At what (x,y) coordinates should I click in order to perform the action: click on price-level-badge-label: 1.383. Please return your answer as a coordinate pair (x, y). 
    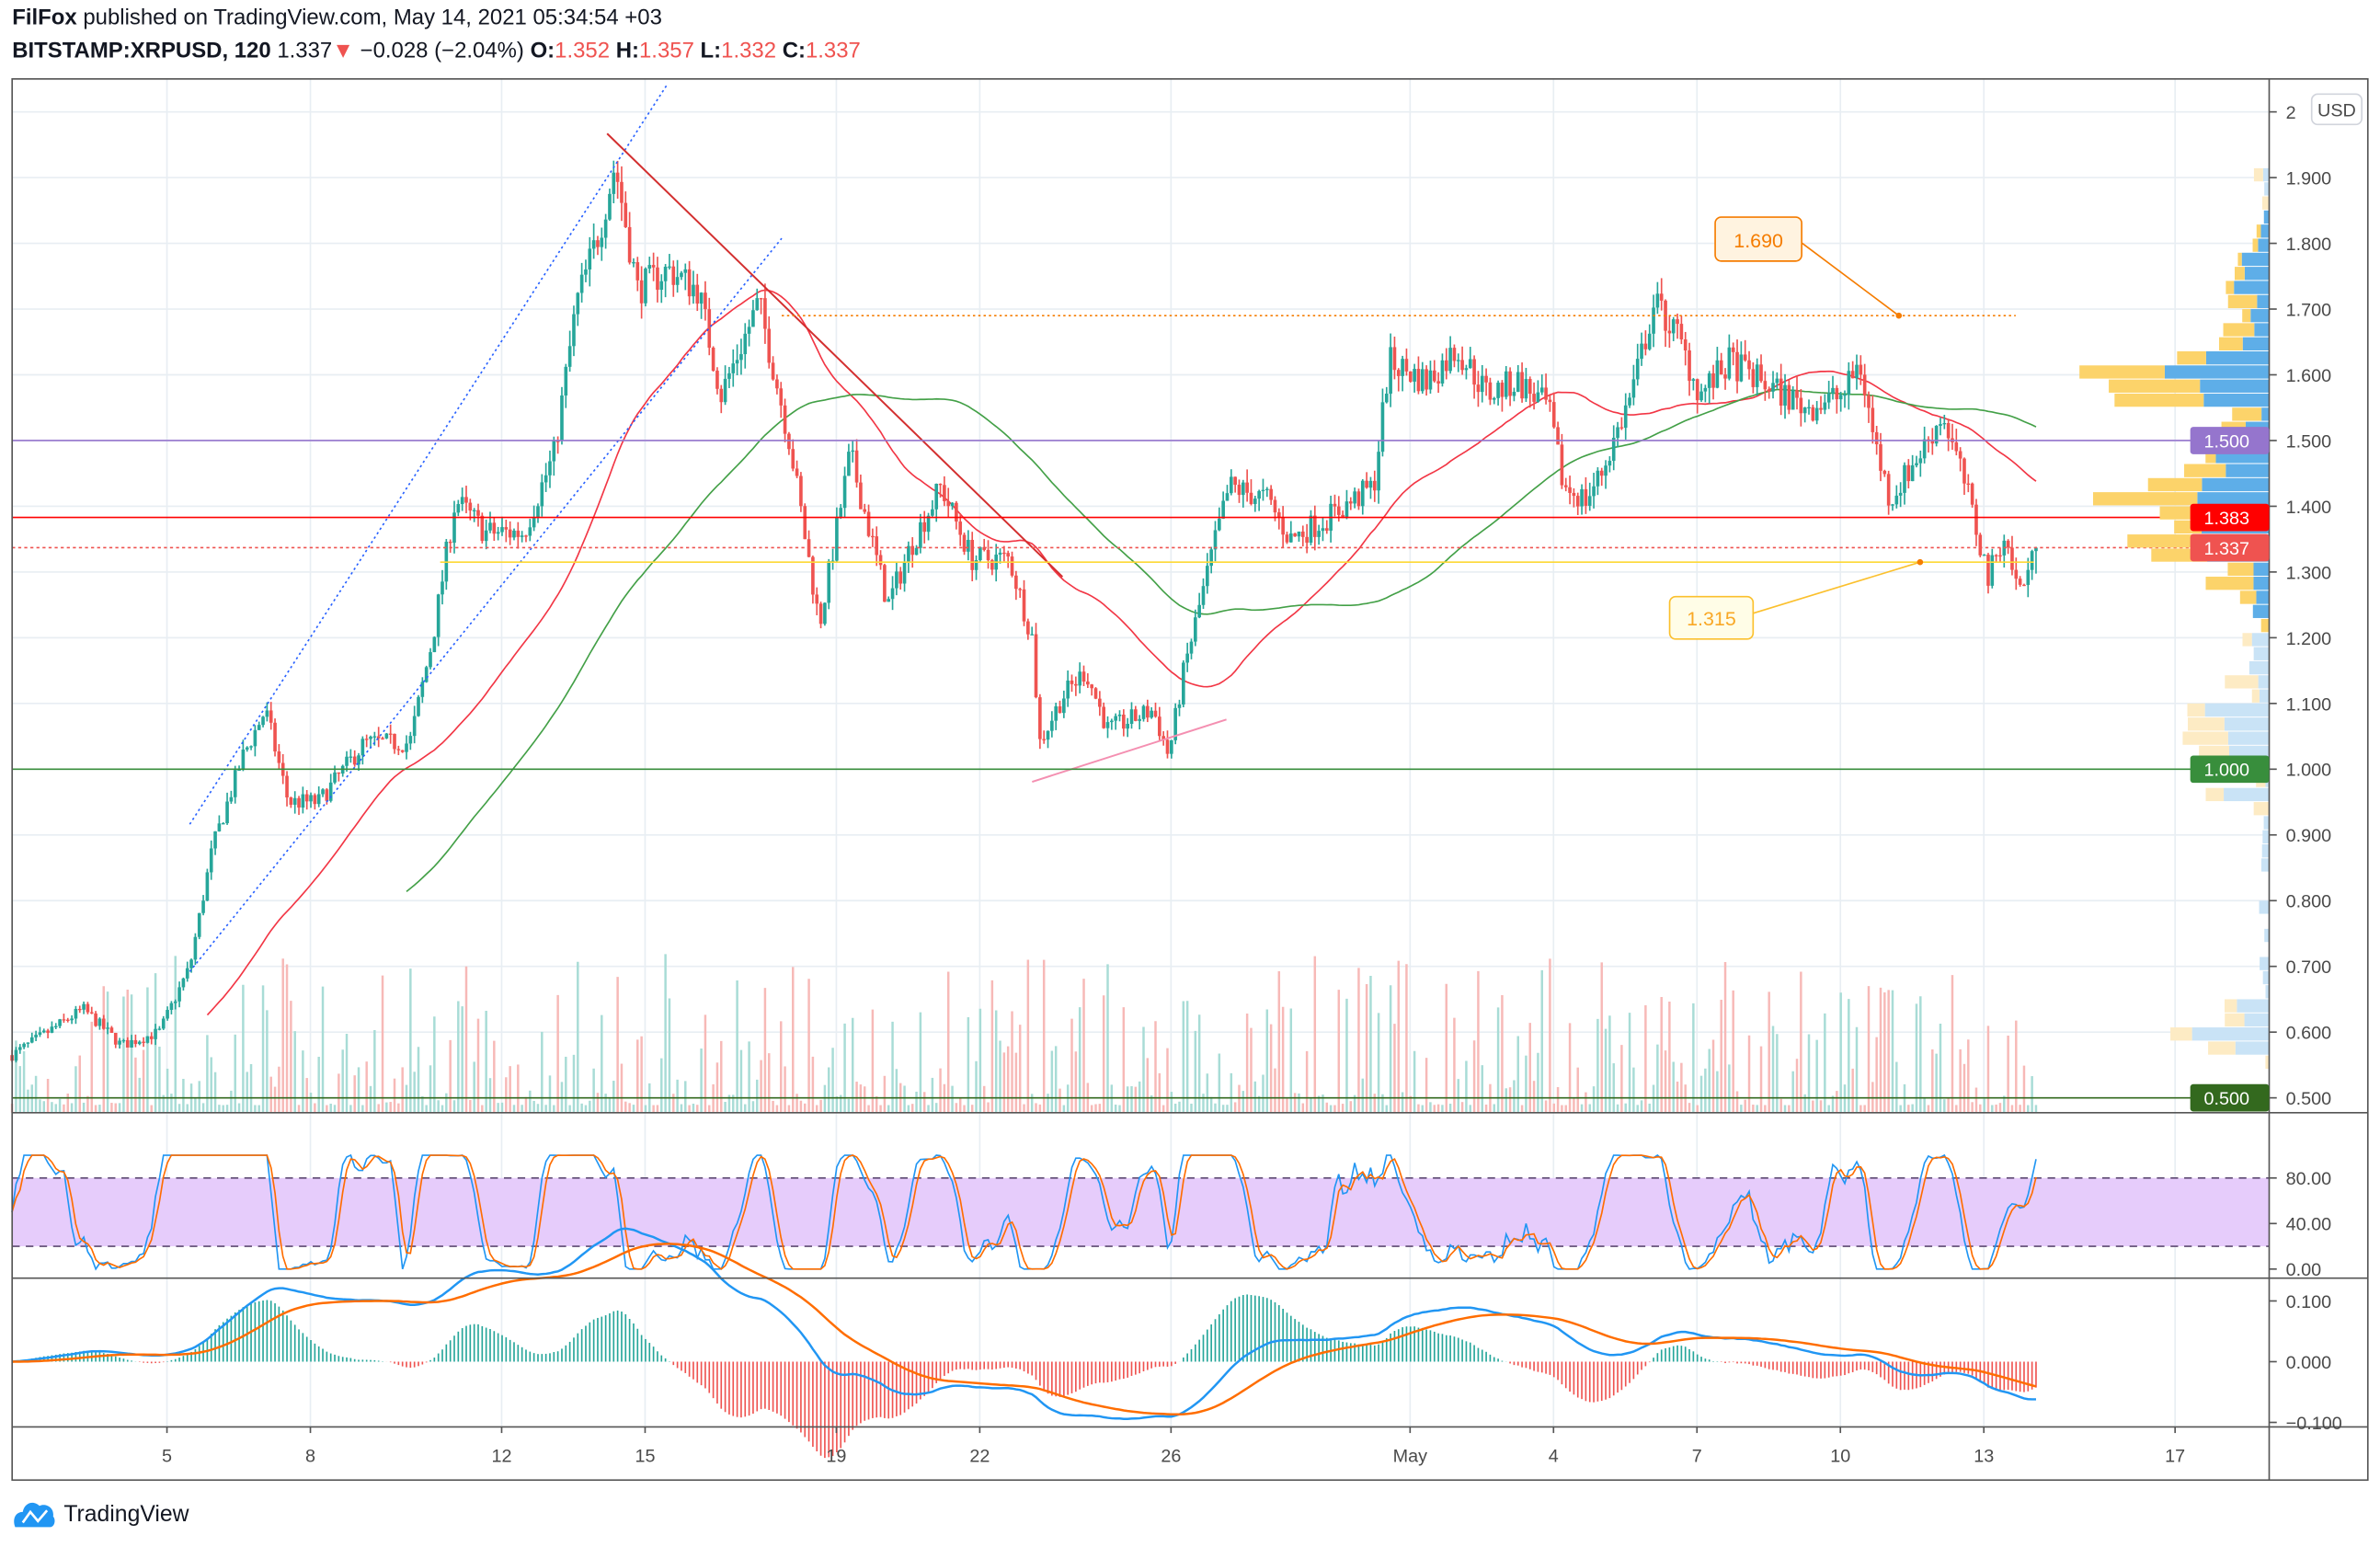
    Looking at the image, I should click on (2227, 519).